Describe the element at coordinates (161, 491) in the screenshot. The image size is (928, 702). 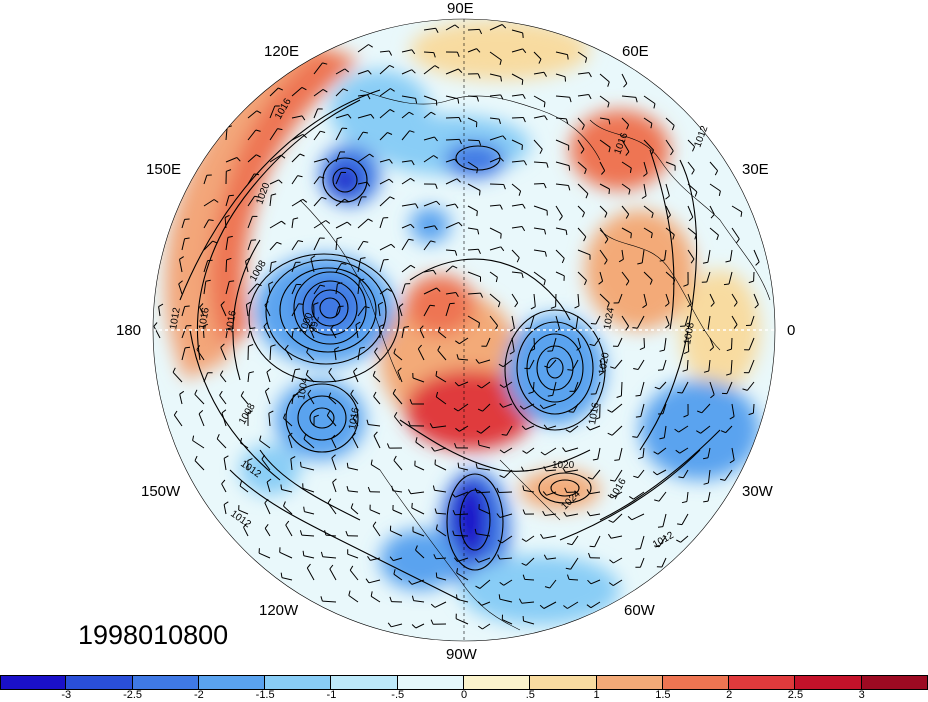
I see `lon-label-150w: 150W` at that location.